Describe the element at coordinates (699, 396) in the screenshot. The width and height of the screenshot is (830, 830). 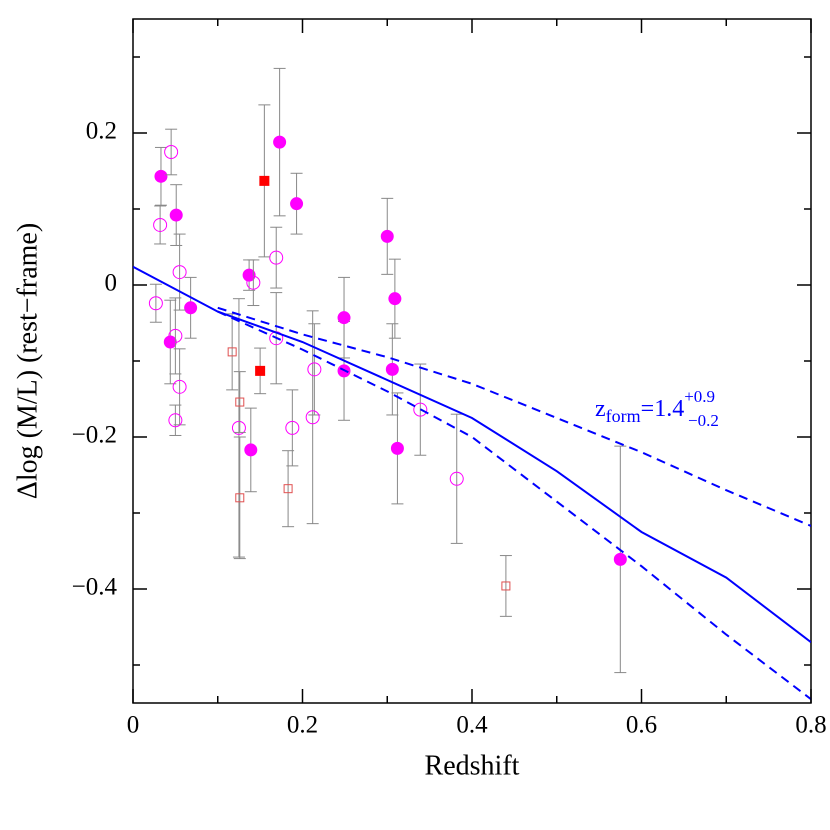
I see `annotation-part: +0.9` at that location.